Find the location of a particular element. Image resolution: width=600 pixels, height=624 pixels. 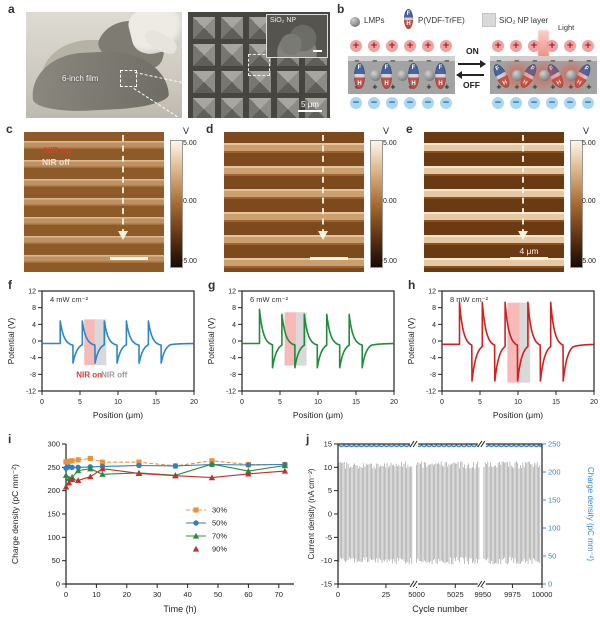

svg-text: -4 is located at coordinates (433, 358).